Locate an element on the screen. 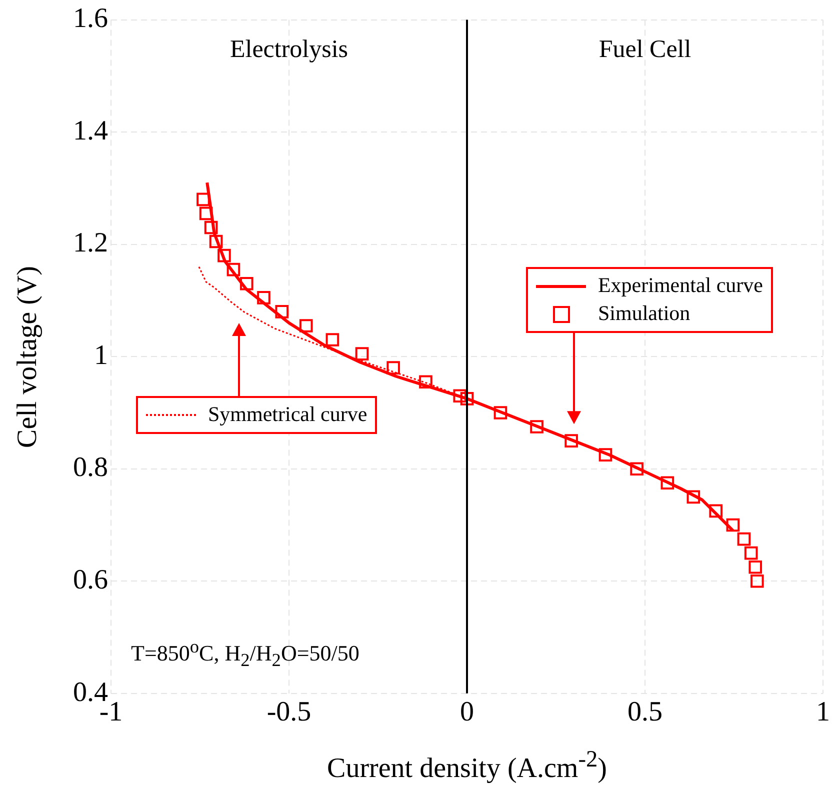 The height and width of the screenshot is (793, 837). legend-label: Experimental curve is located at coordinates (680, 285).